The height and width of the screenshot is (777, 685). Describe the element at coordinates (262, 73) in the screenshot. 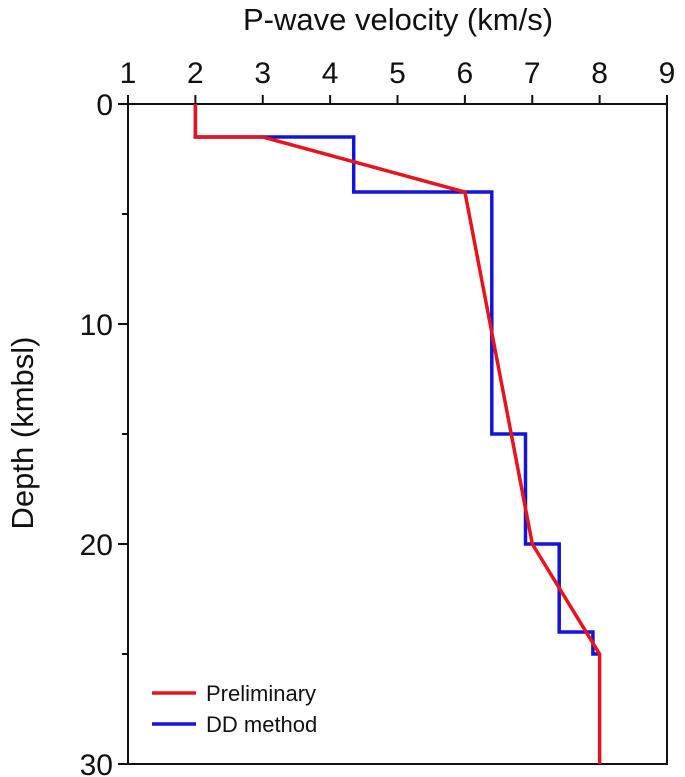

I see `x-tick-label: 3` at that location.